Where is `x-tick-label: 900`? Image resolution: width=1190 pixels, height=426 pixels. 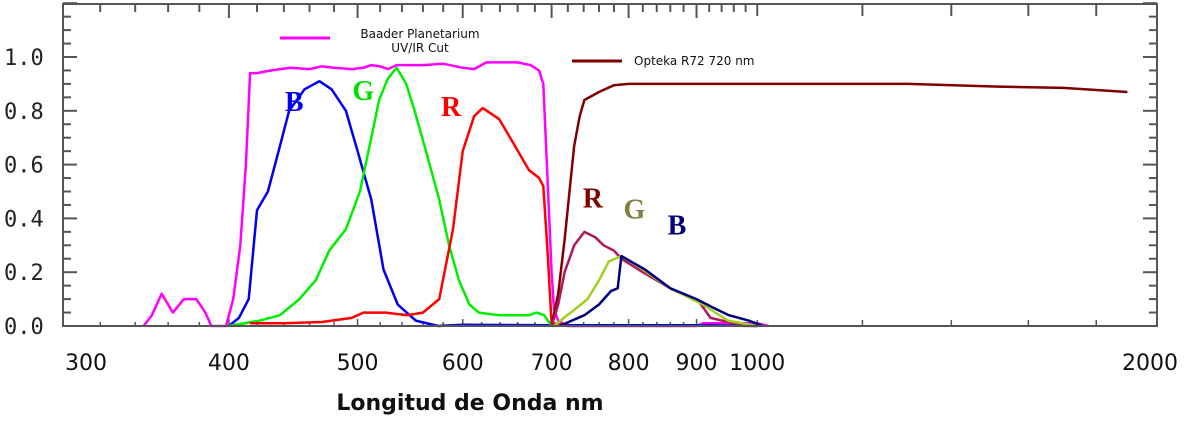 x-tick-label: 900 is located at coordinates (697, 363).